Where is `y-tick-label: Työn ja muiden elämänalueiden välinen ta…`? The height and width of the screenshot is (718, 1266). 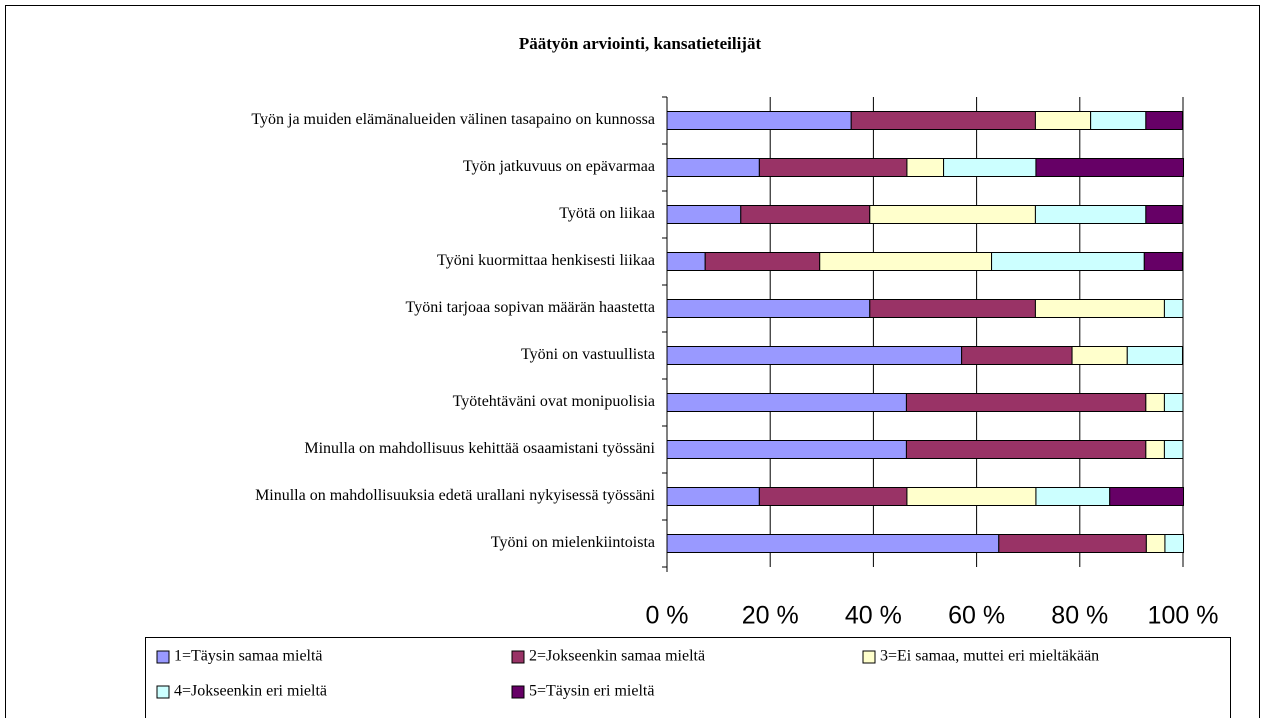
y-tick-label: Työn ja muiden elämänalueiden välinen ta… is located at coordinates (453, 119).